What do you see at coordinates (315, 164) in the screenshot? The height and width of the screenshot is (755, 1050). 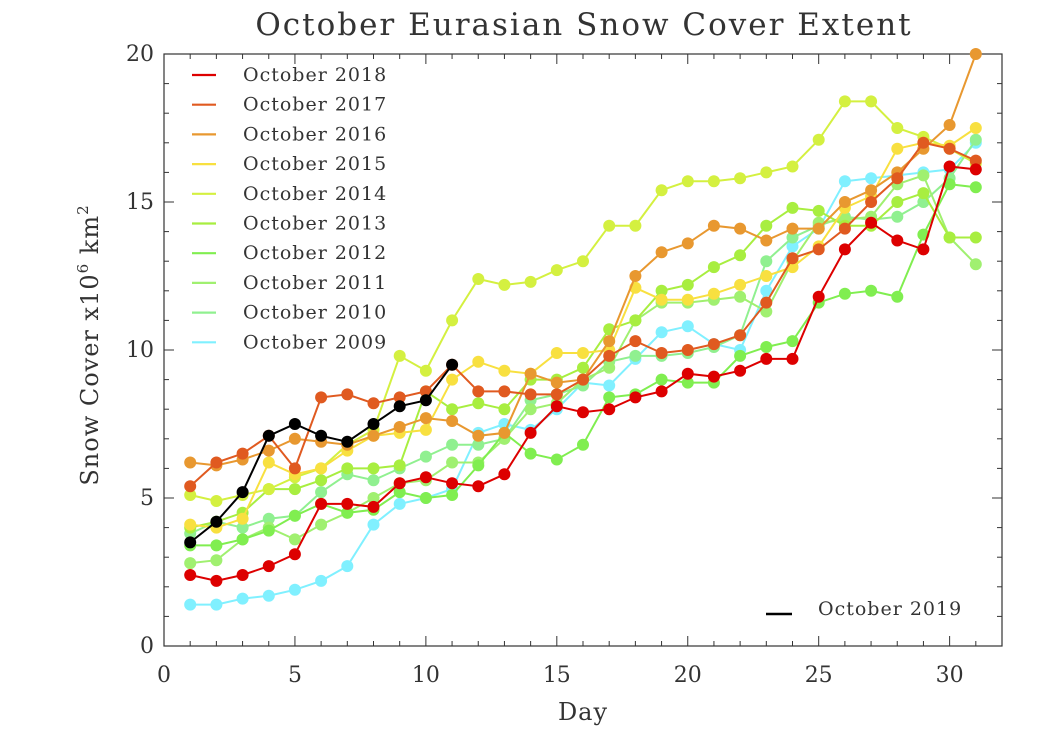 I see `legend-label: October 2015` at bounding box center [315, 164].